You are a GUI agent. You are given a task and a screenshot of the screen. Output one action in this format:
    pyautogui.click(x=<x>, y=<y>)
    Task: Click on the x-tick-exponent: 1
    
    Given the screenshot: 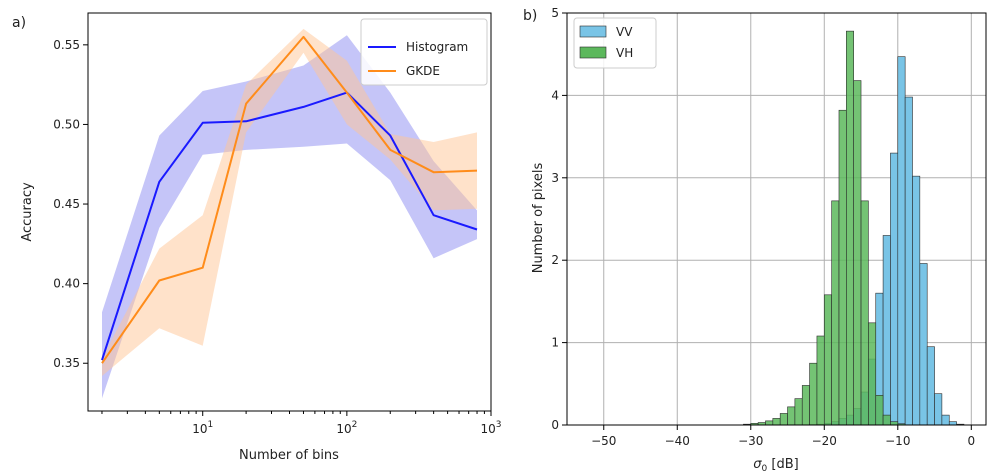 What is the action you would take?
    pyautogui.click(x=210, y=425)
    